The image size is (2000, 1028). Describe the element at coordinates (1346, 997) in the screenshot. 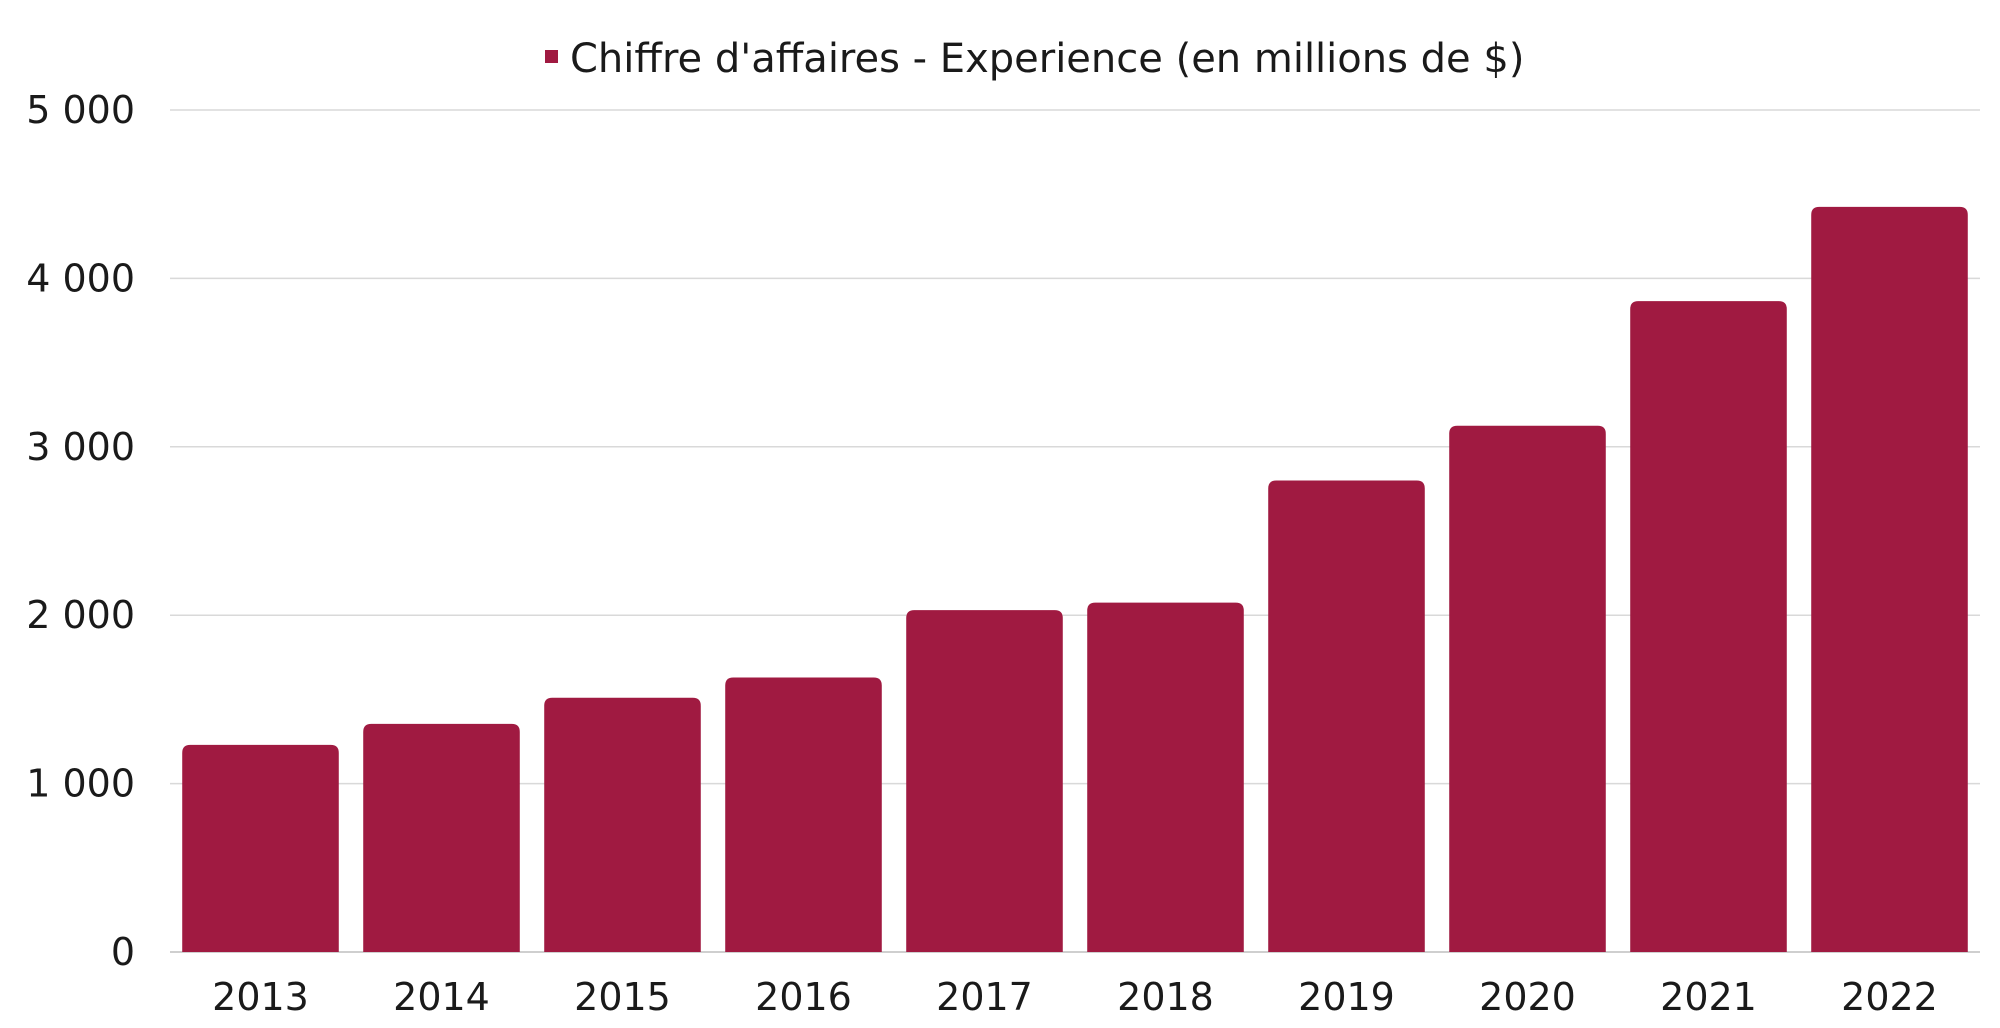

I see `x-tick-label: 2019` at that location.